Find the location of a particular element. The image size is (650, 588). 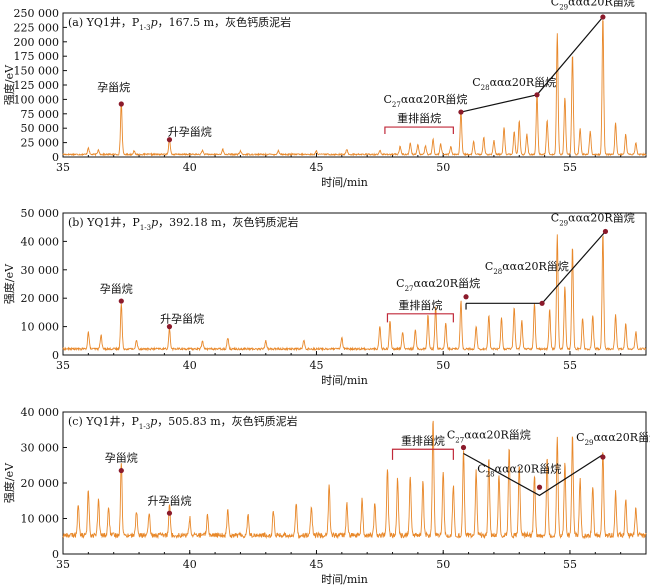

panel-title: (a) YQ1井，P1-3p，167.5 m，灰色钙质泥岩 is located at coordinates (179, 23).